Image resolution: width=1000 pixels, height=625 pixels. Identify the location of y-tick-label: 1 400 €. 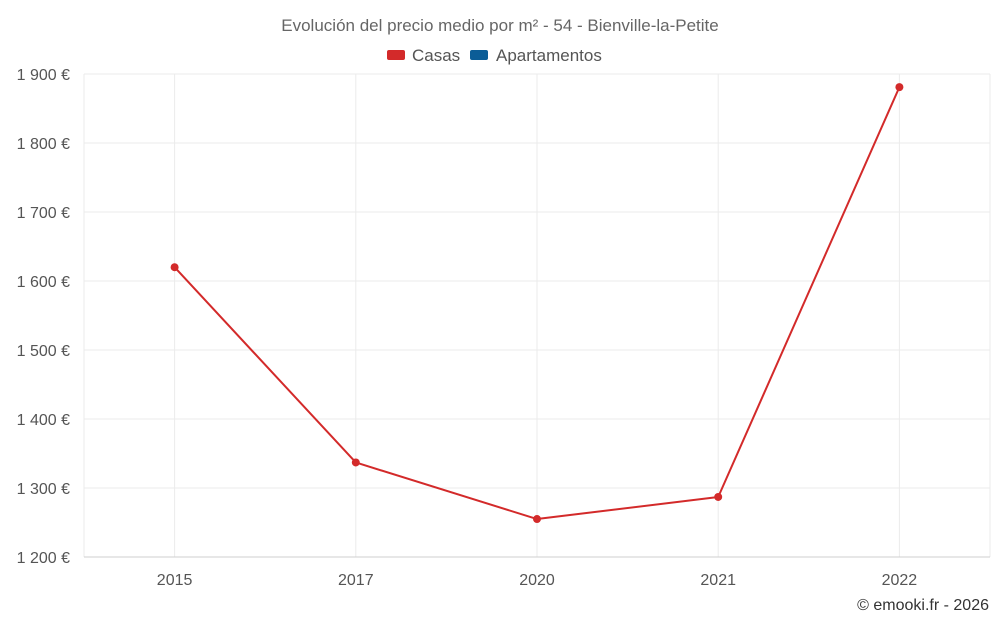
(43, 420).